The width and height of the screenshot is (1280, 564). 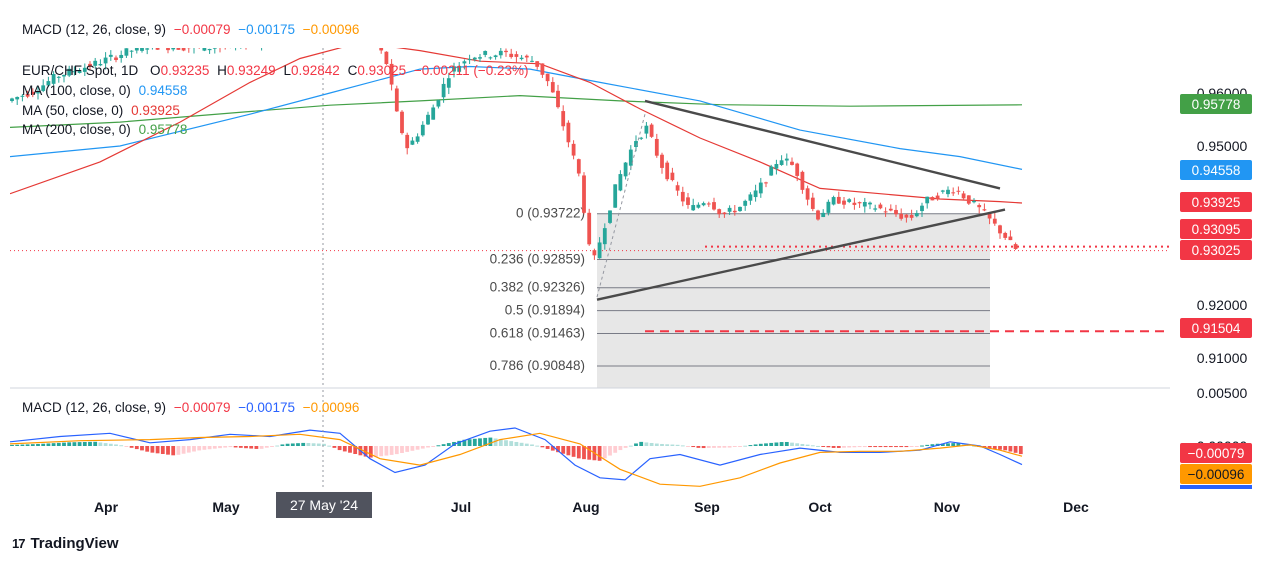 I want to click on ma100-legend: MA (100, close, 0) 0.94558, so click(x=104, y=90).